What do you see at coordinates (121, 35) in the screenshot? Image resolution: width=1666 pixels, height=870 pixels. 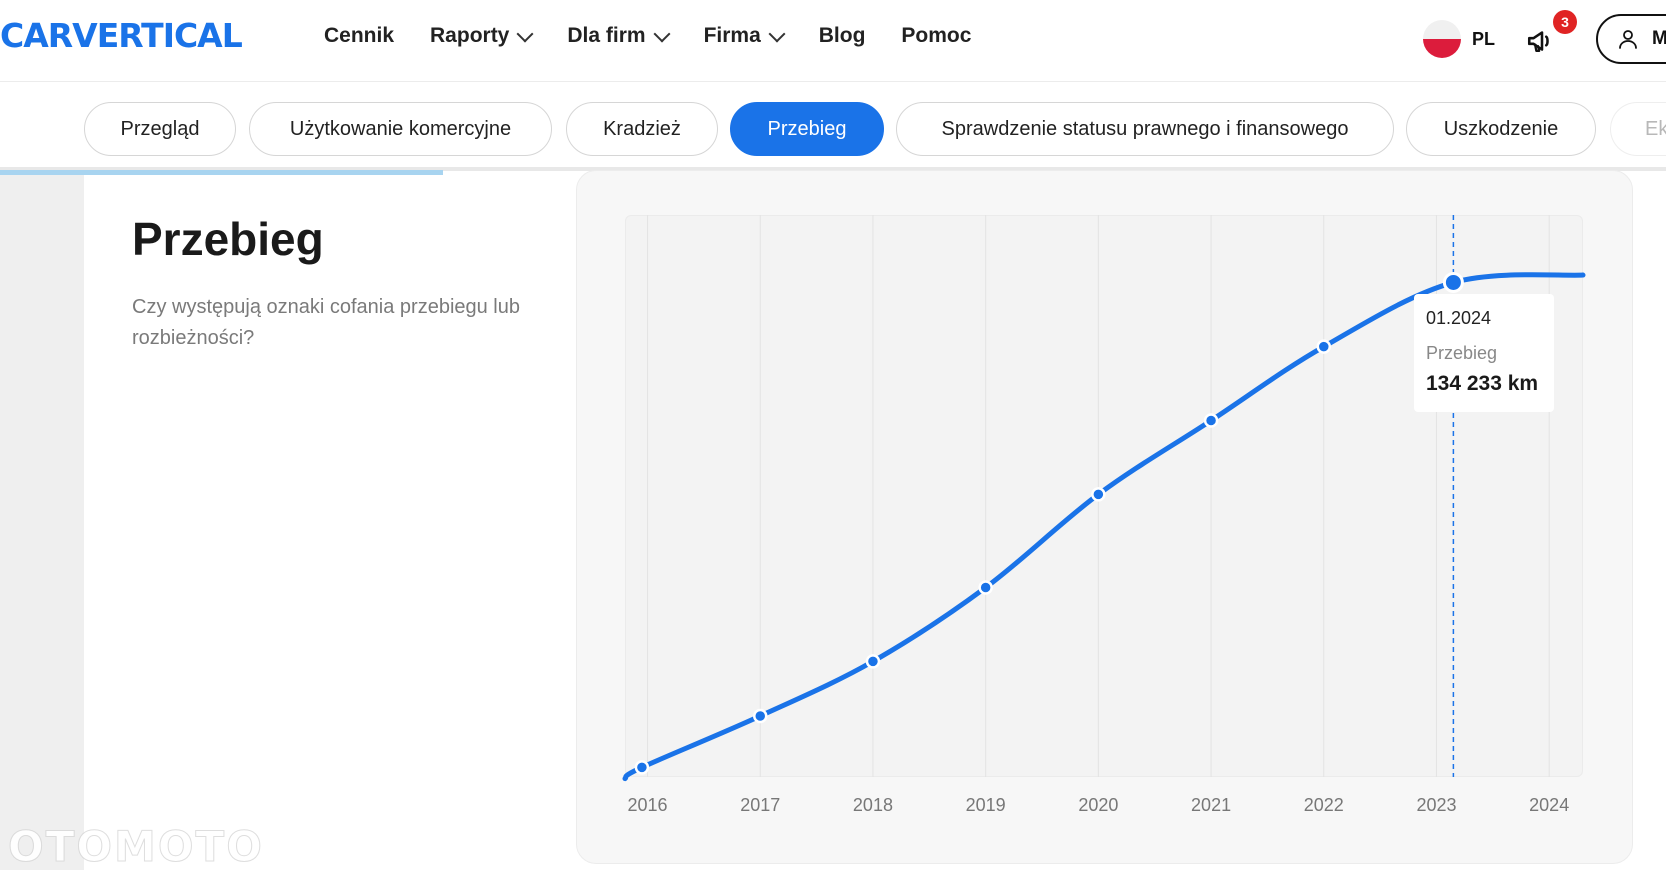 I see `carvertical-logo: CARVERTICAL` at bounding box center [121, 35].